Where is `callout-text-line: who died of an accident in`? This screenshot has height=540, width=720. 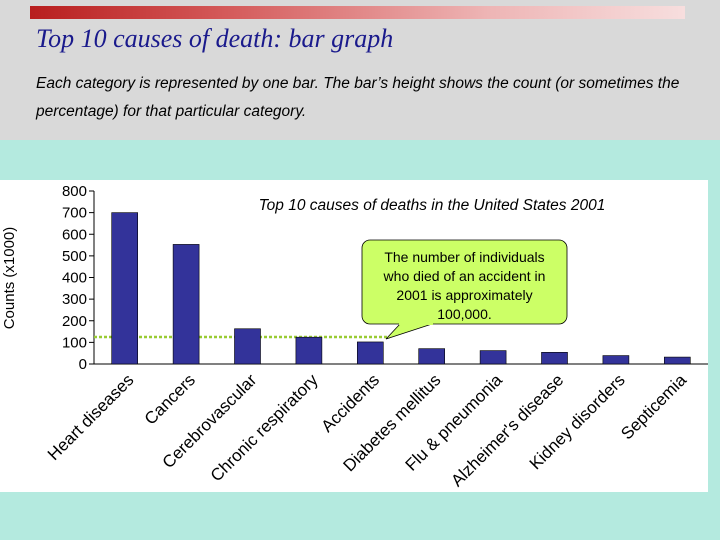
callout-text-line: who died of an accident in is located at coordinates (464, 276).